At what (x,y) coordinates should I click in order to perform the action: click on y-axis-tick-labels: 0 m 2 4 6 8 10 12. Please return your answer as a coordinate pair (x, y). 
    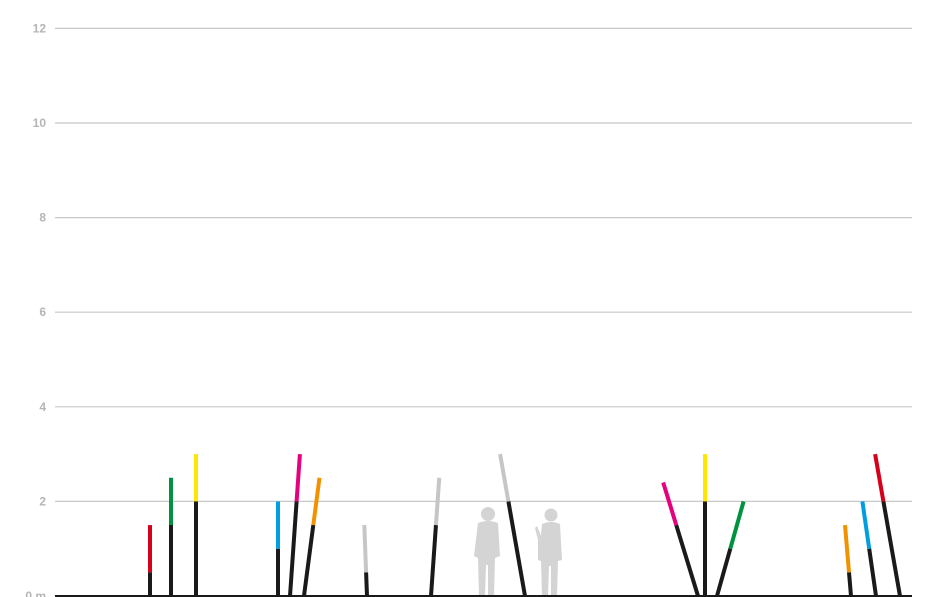
    Looking at the image, I should click on (35, 309).